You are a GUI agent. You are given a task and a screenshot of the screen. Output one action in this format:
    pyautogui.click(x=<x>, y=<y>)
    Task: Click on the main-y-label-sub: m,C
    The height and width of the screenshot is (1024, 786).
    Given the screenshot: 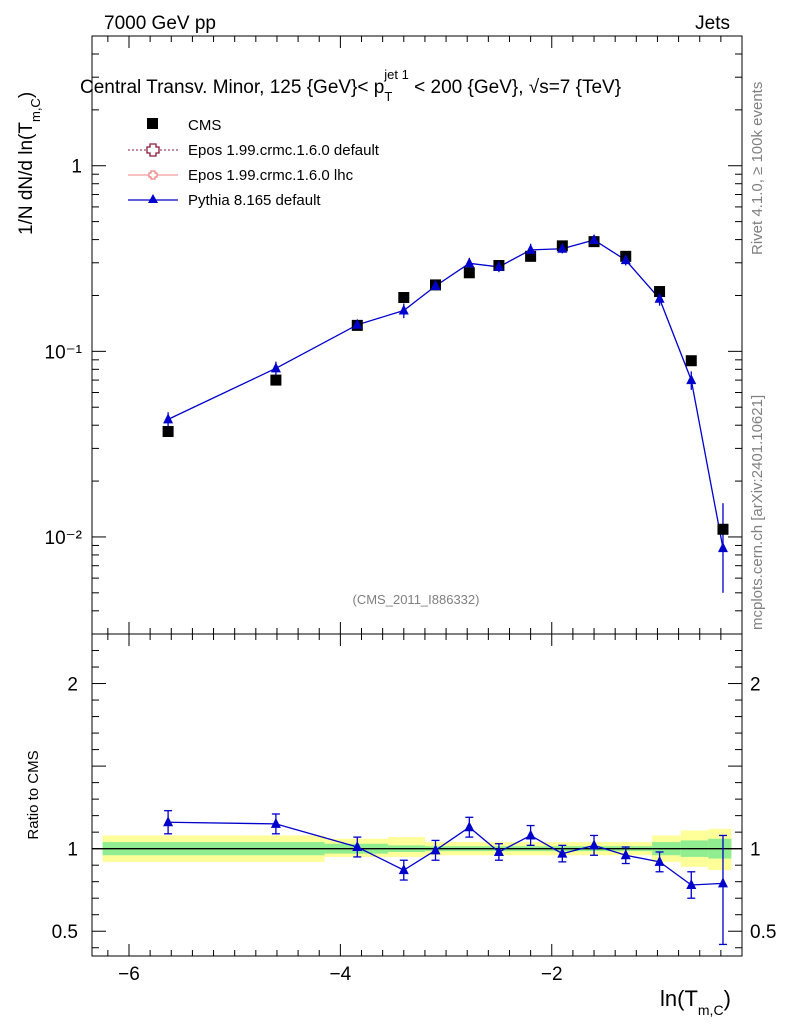 What is the action you would take?
    pyautogui.click(x=35, y=110)
    